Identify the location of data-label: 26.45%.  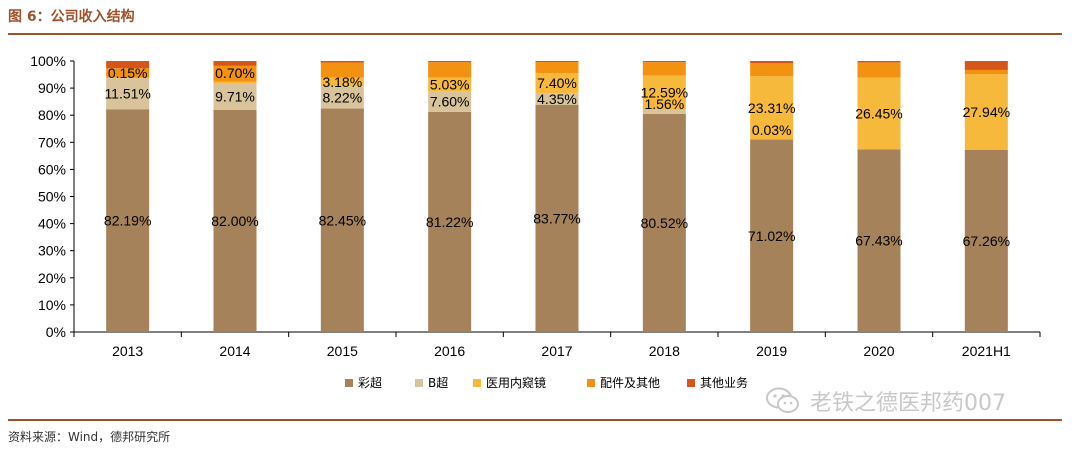
(878, 113).